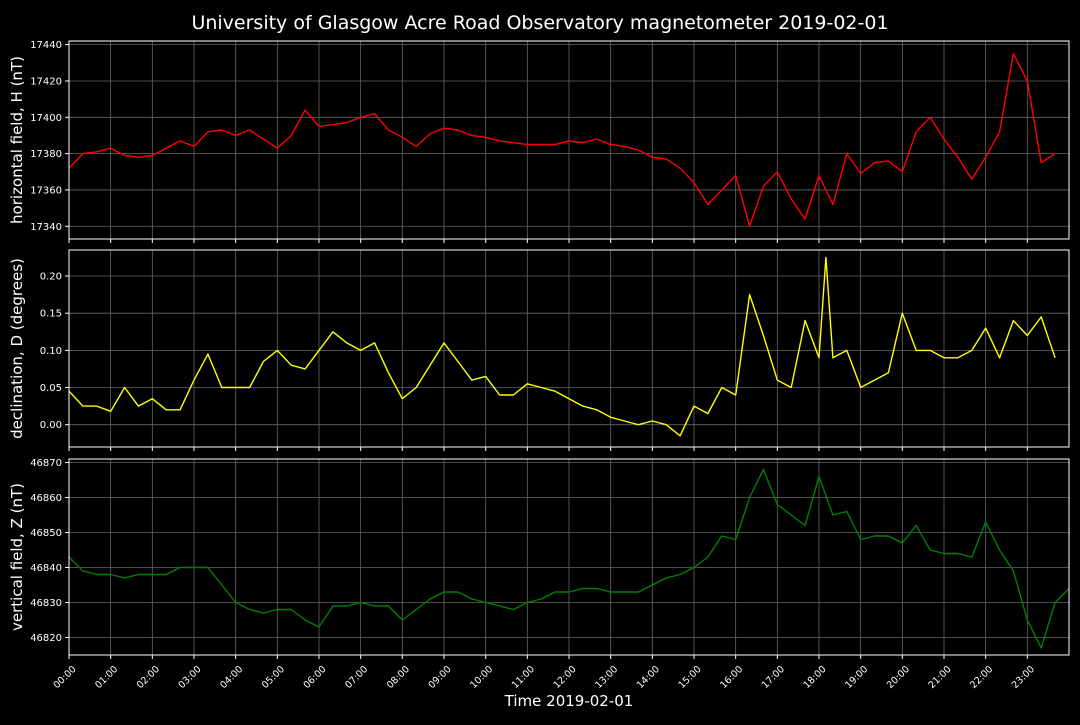 This screenshot has height=725, width=1080. I want to click on x-tick-label: 22:00, so click(981, 677).